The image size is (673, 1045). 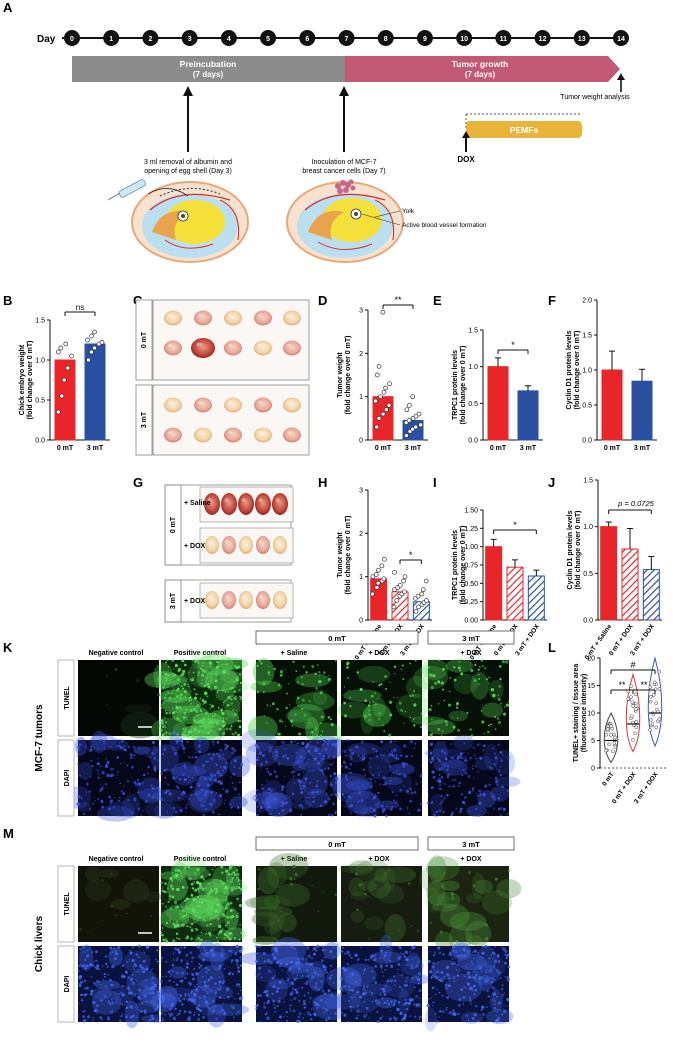 I want to click on y-tick-label: 0, so click(x=361, y=621).